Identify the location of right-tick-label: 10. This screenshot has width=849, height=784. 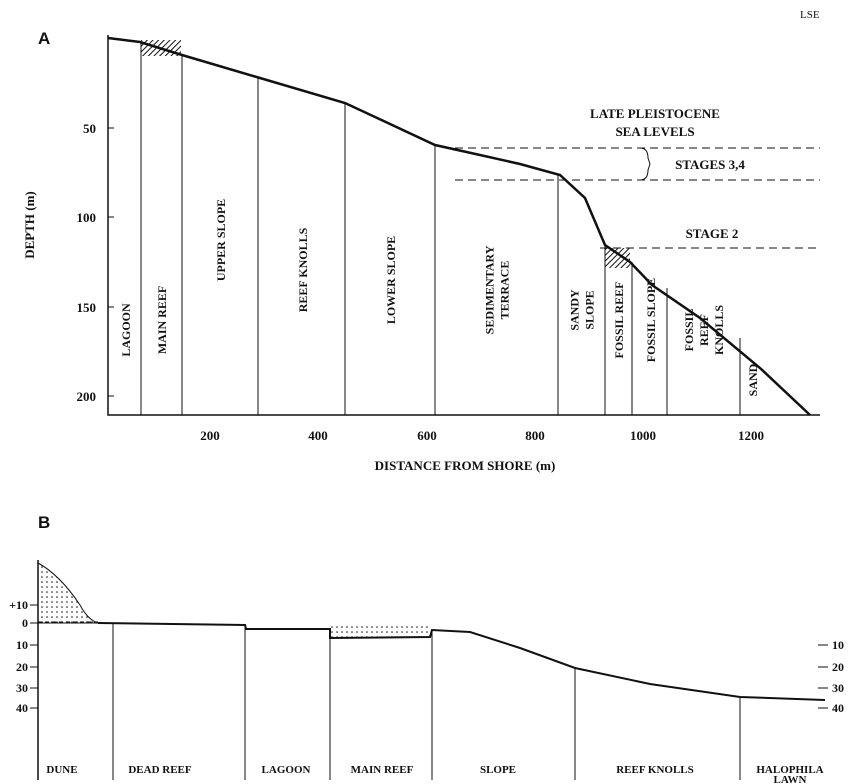
(838, 645).